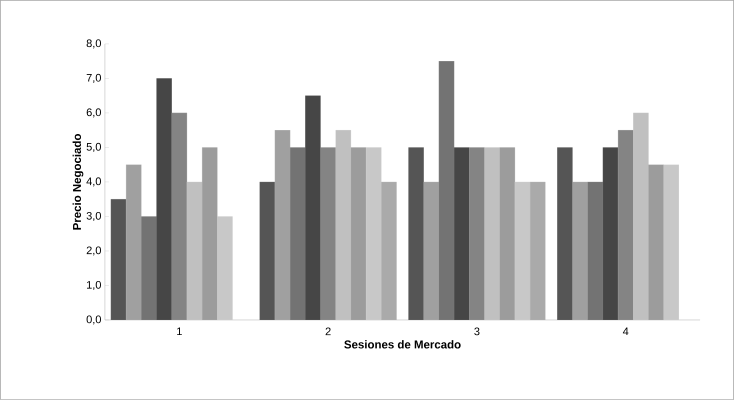  What do you see at coordinates (93, 43) in the screenshot?
I see `y-tick-label: 8,0` at bounding box center [93, 43].